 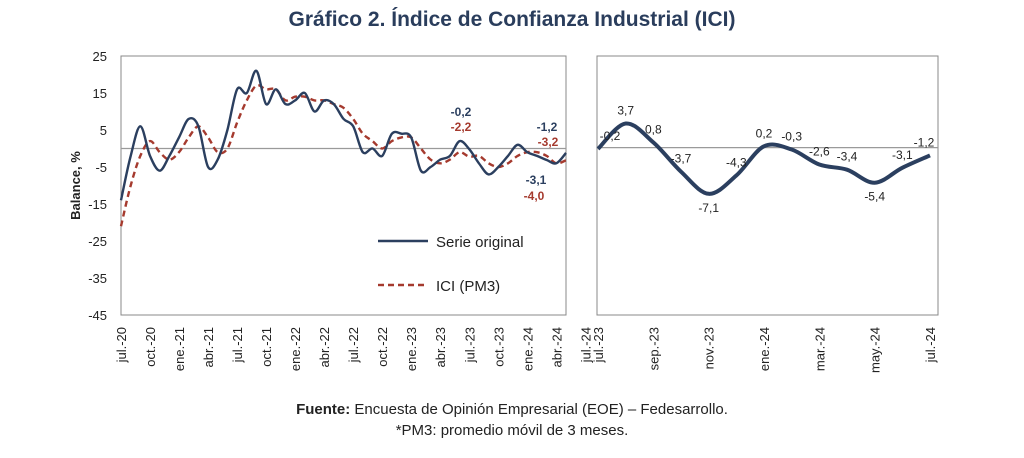 What do you see at coordinates (237, 345) in the screenshot?
I see `x-tick-label: jul.-21` at bounding box center [237, 345].